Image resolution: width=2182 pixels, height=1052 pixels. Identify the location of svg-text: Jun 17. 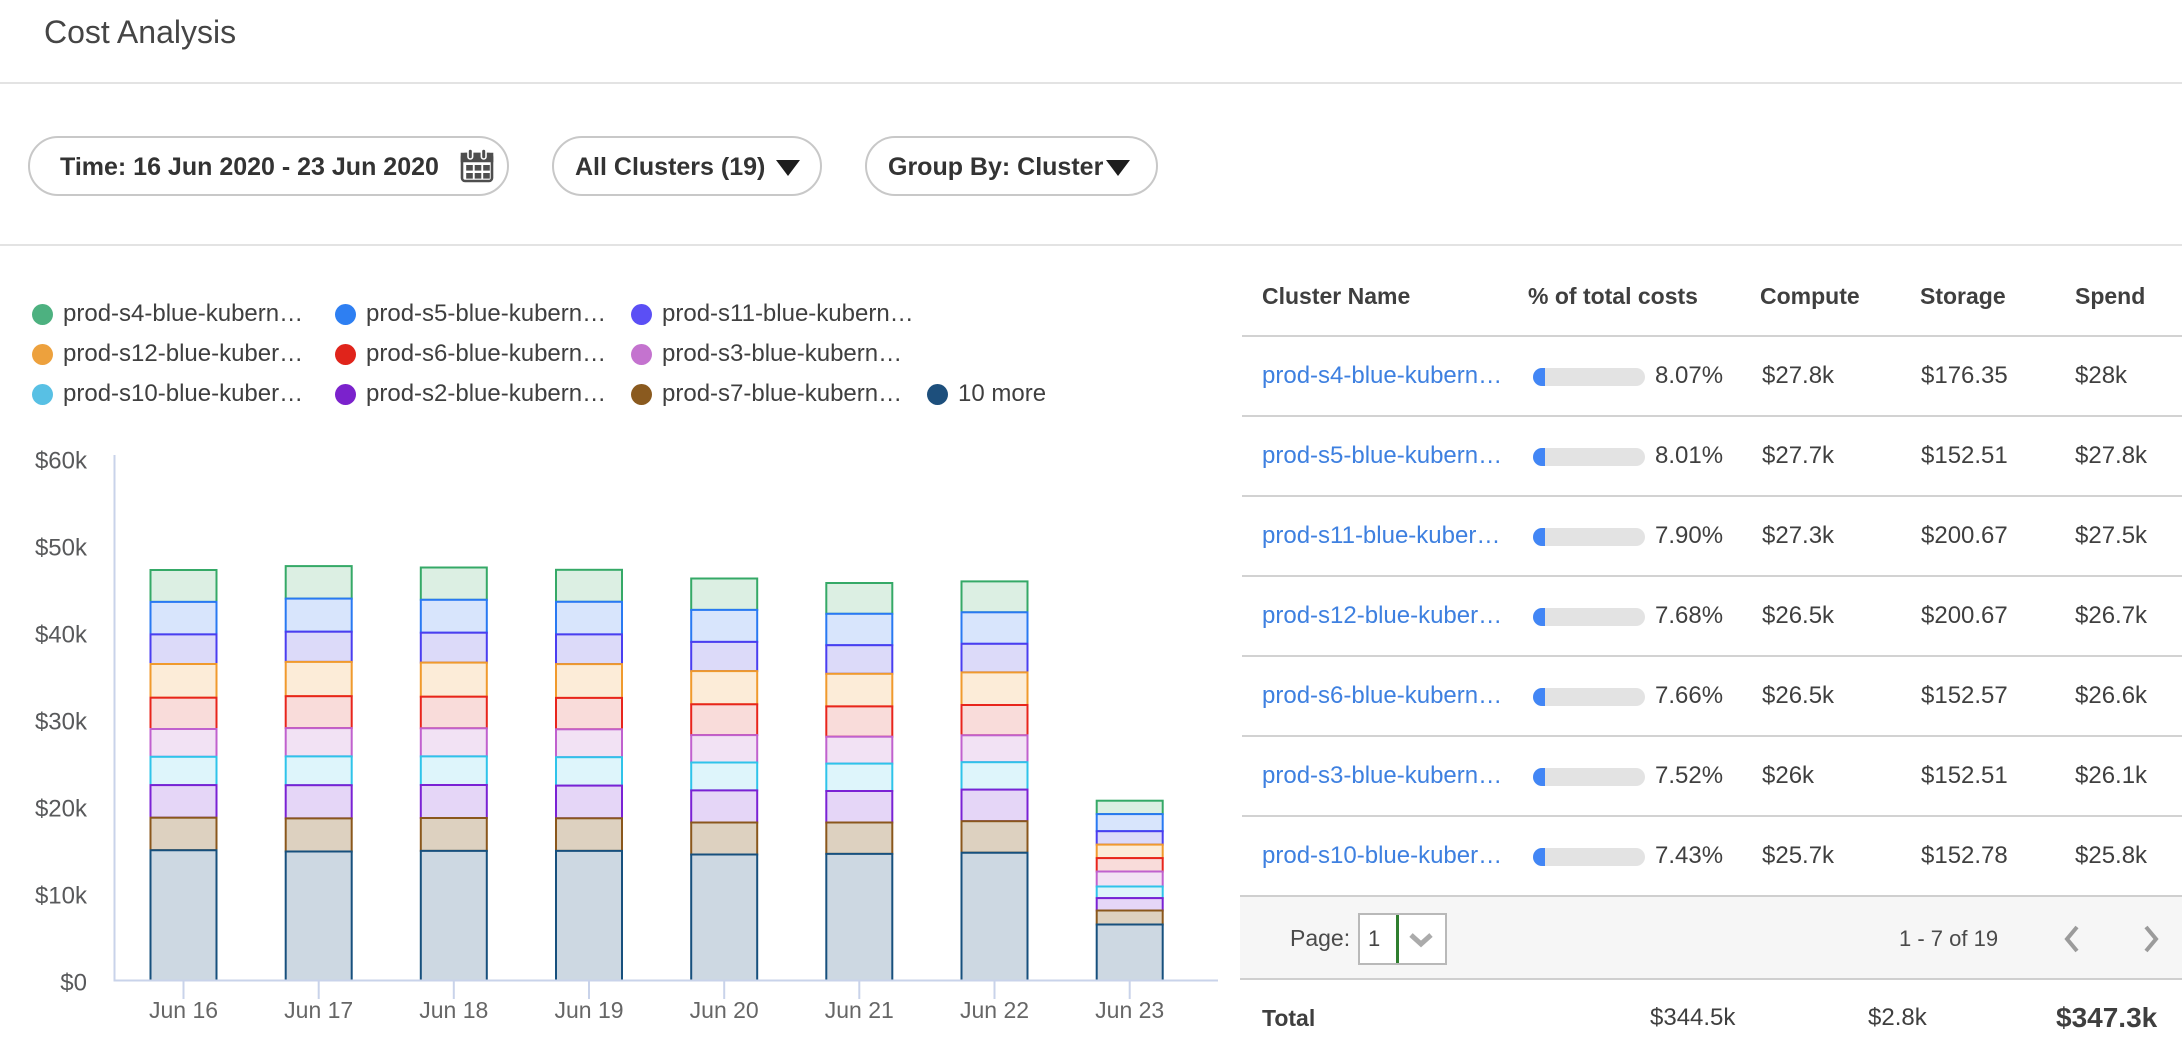
(318, 1010).